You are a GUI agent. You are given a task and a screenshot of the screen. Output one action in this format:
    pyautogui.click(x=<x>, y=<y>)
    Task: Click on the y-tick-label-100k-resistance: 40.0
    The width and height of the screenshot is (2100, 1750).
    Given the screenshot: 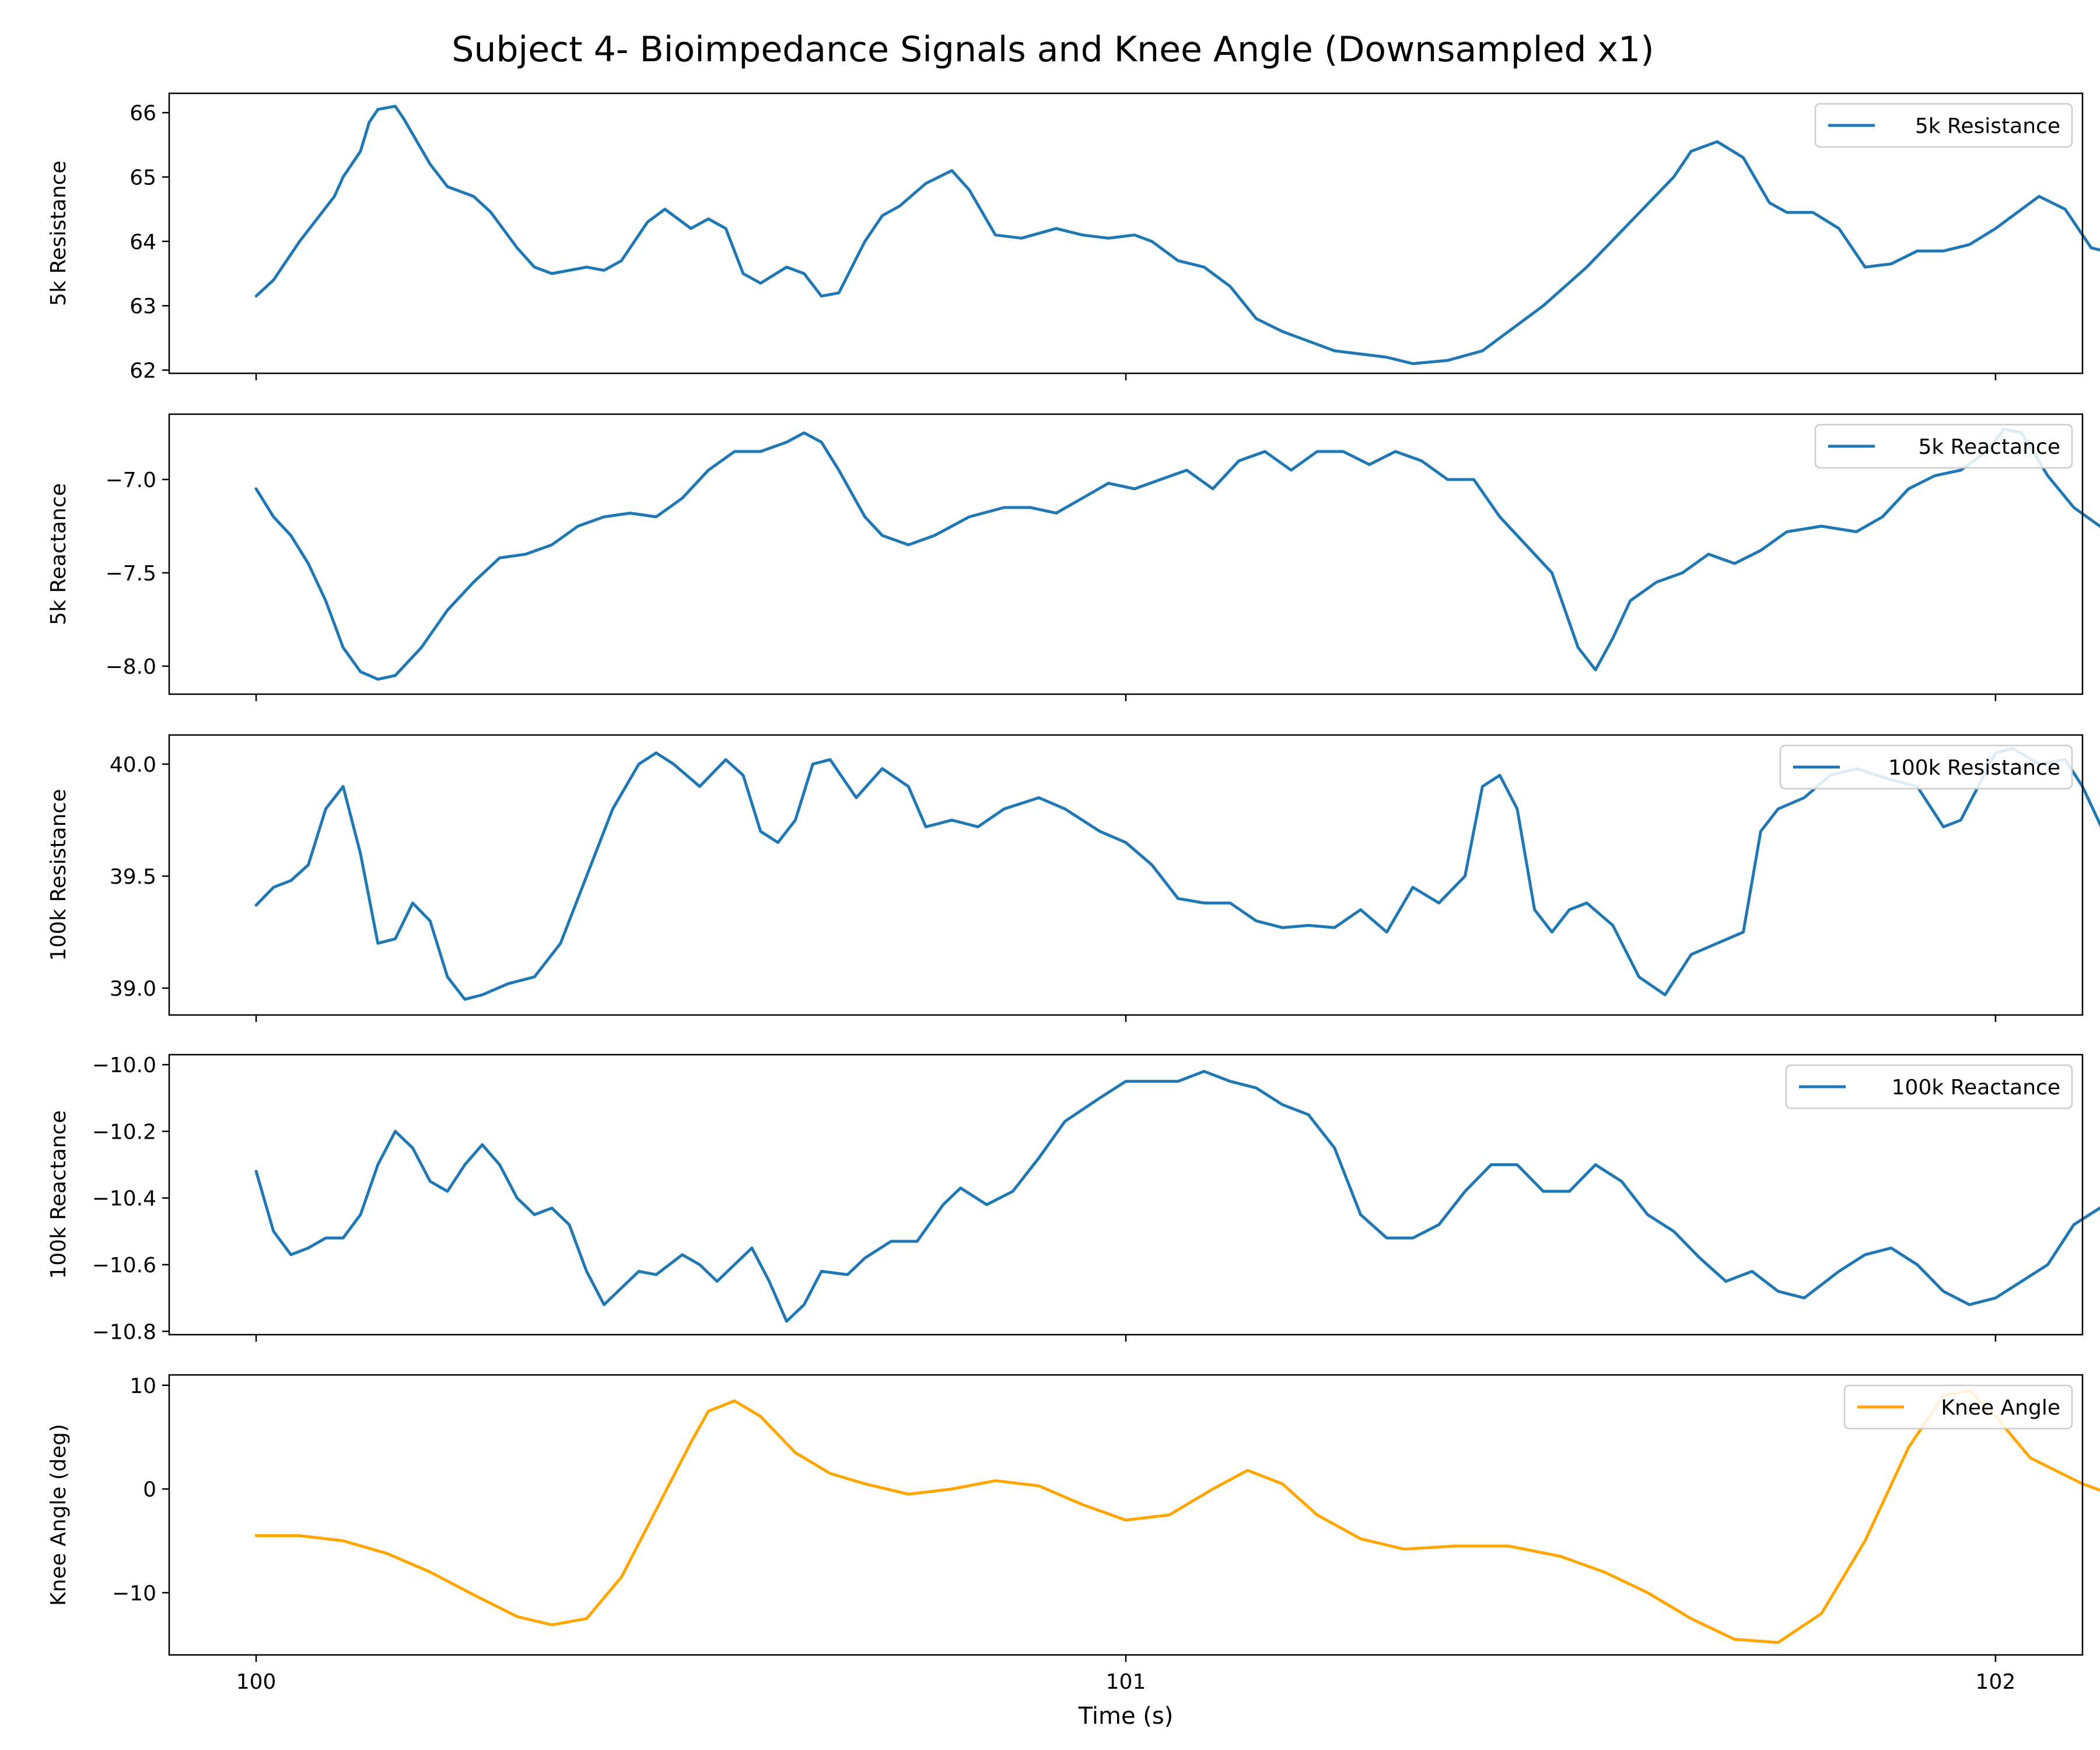 What is the action you would take?
    pyautogui.click(x=133, y=765)
    